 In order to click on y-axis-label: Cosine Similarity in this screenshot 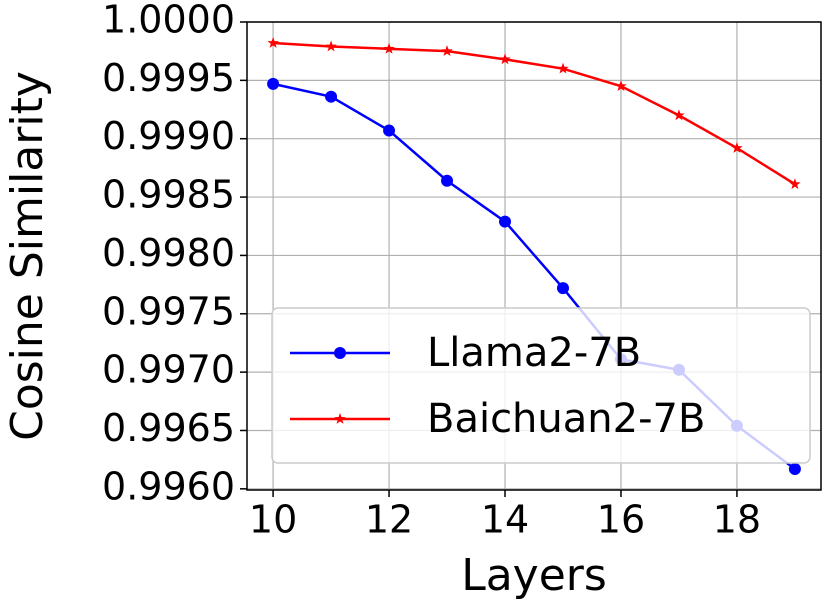, I will do `click(27, 256)`.